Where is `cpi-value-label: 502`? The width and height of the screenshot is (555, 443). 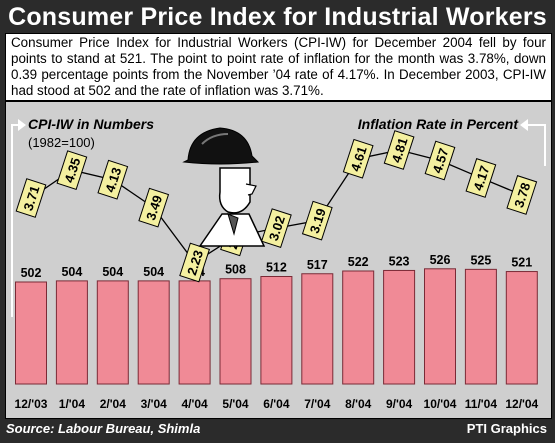
cpi-value-label: 502 is located at coordinates (31, 273).